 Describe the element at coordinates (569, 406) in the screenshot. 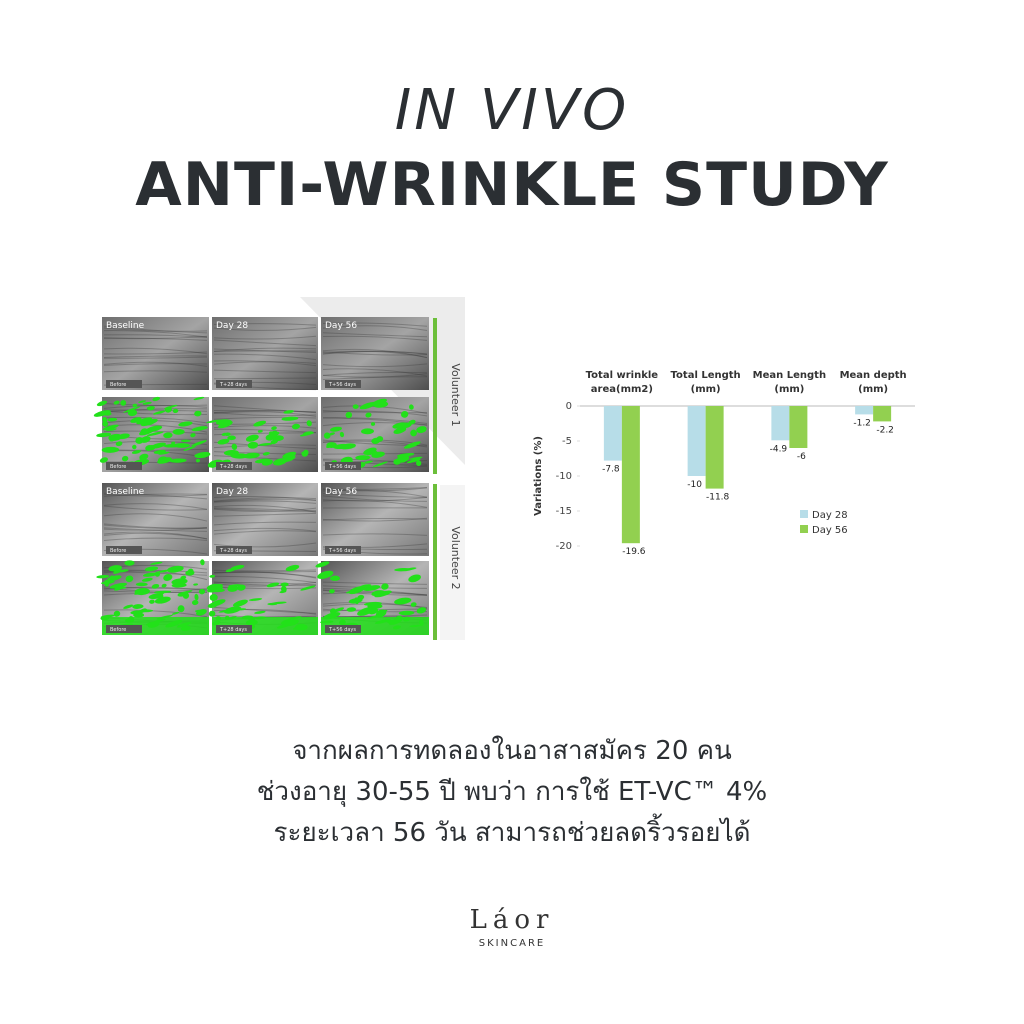

I see `y-tick-label: 0` at that location.